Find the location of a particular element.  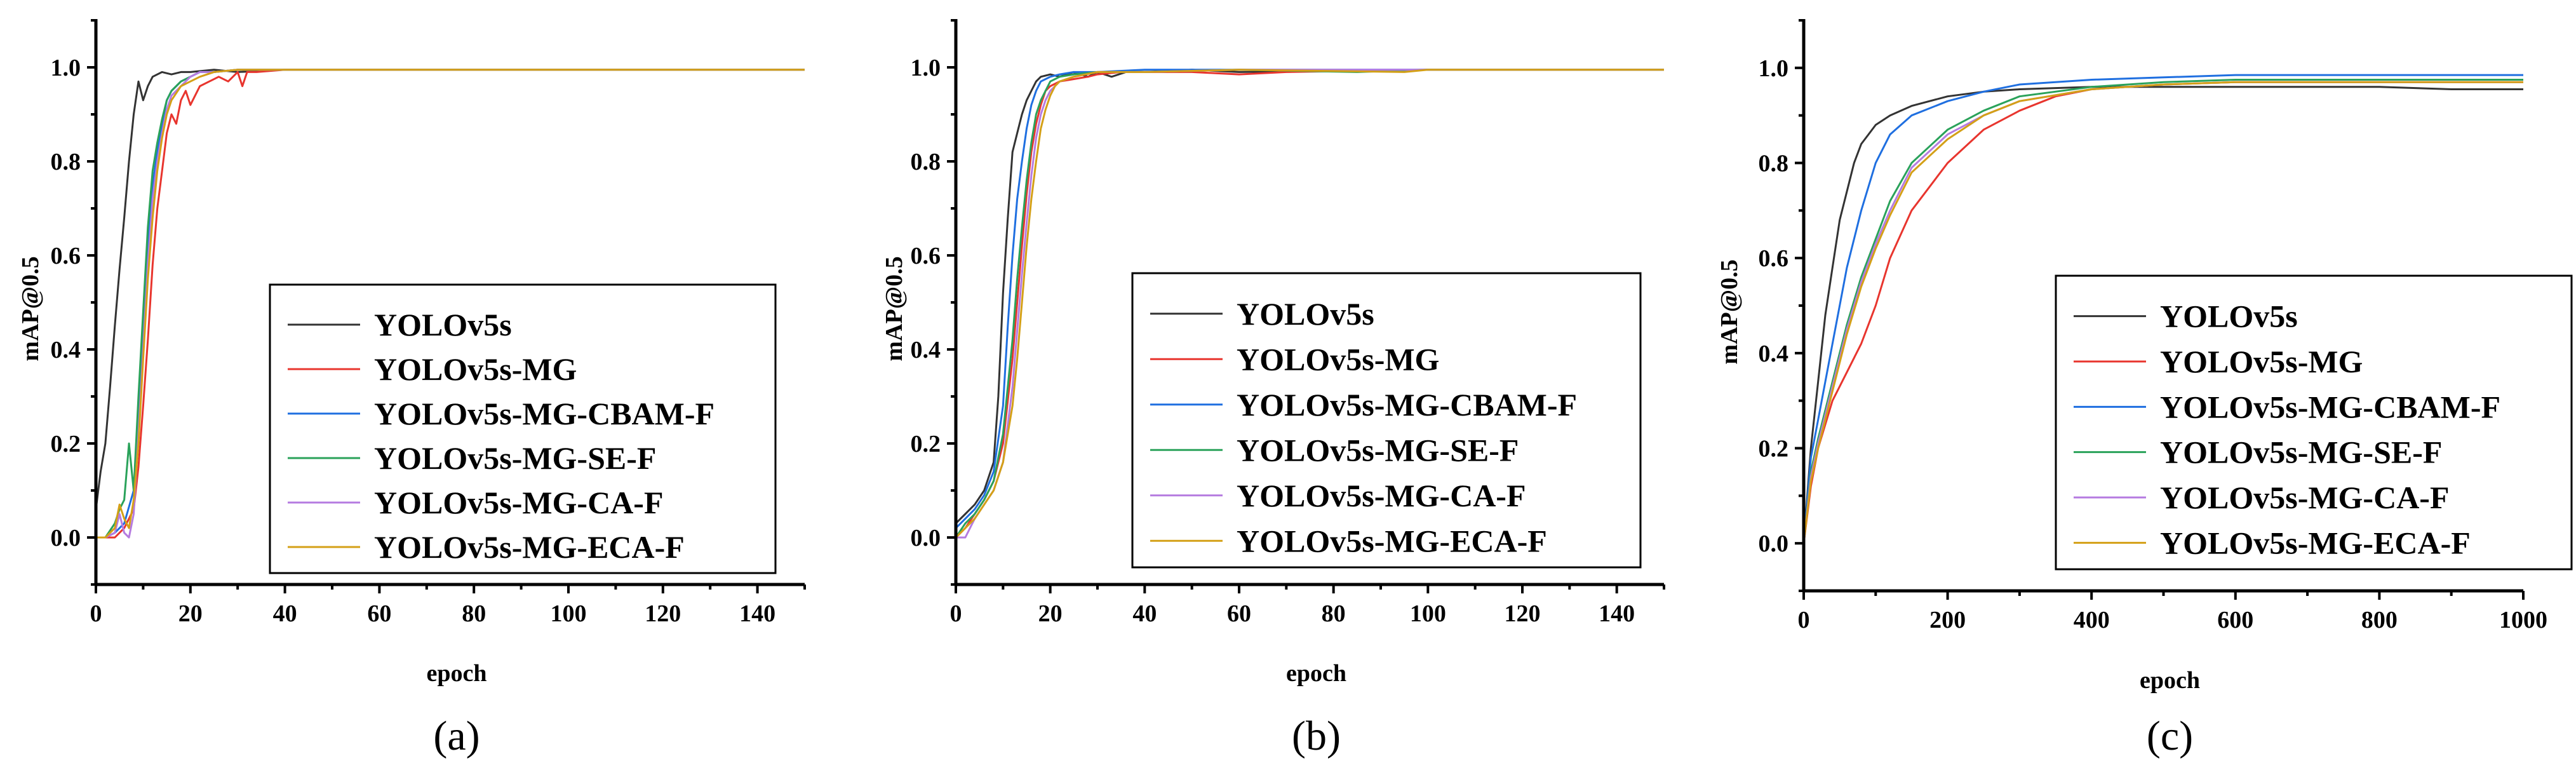

x-tick-label: 1000 is located at coordinates (2523, 620).